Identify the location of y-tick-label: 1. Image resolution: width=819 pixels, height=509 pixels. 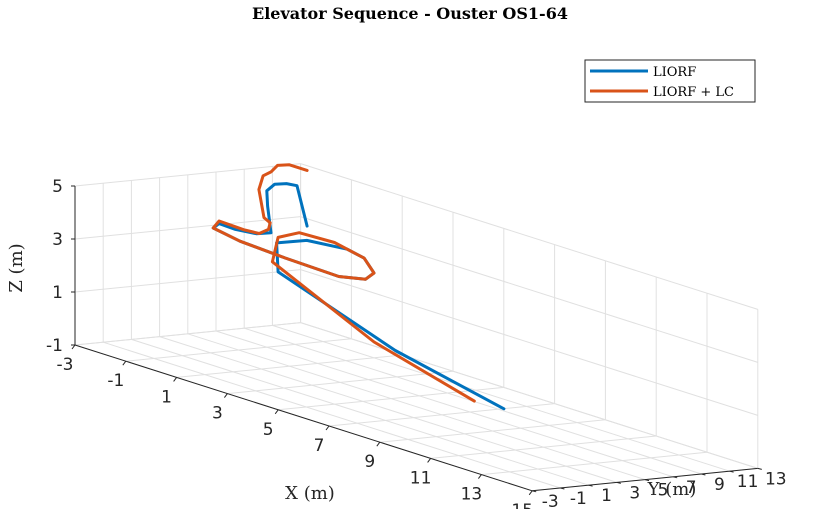
(606, 496).